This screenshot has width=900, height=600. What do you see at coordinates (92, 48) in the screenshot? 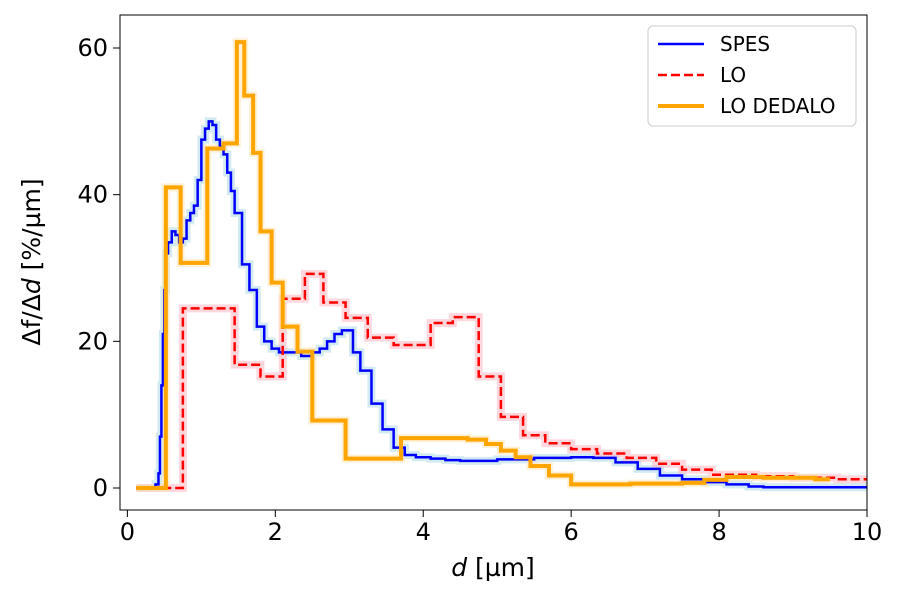
I see `y-tick-label: 60` at bounding box center [92, 48].